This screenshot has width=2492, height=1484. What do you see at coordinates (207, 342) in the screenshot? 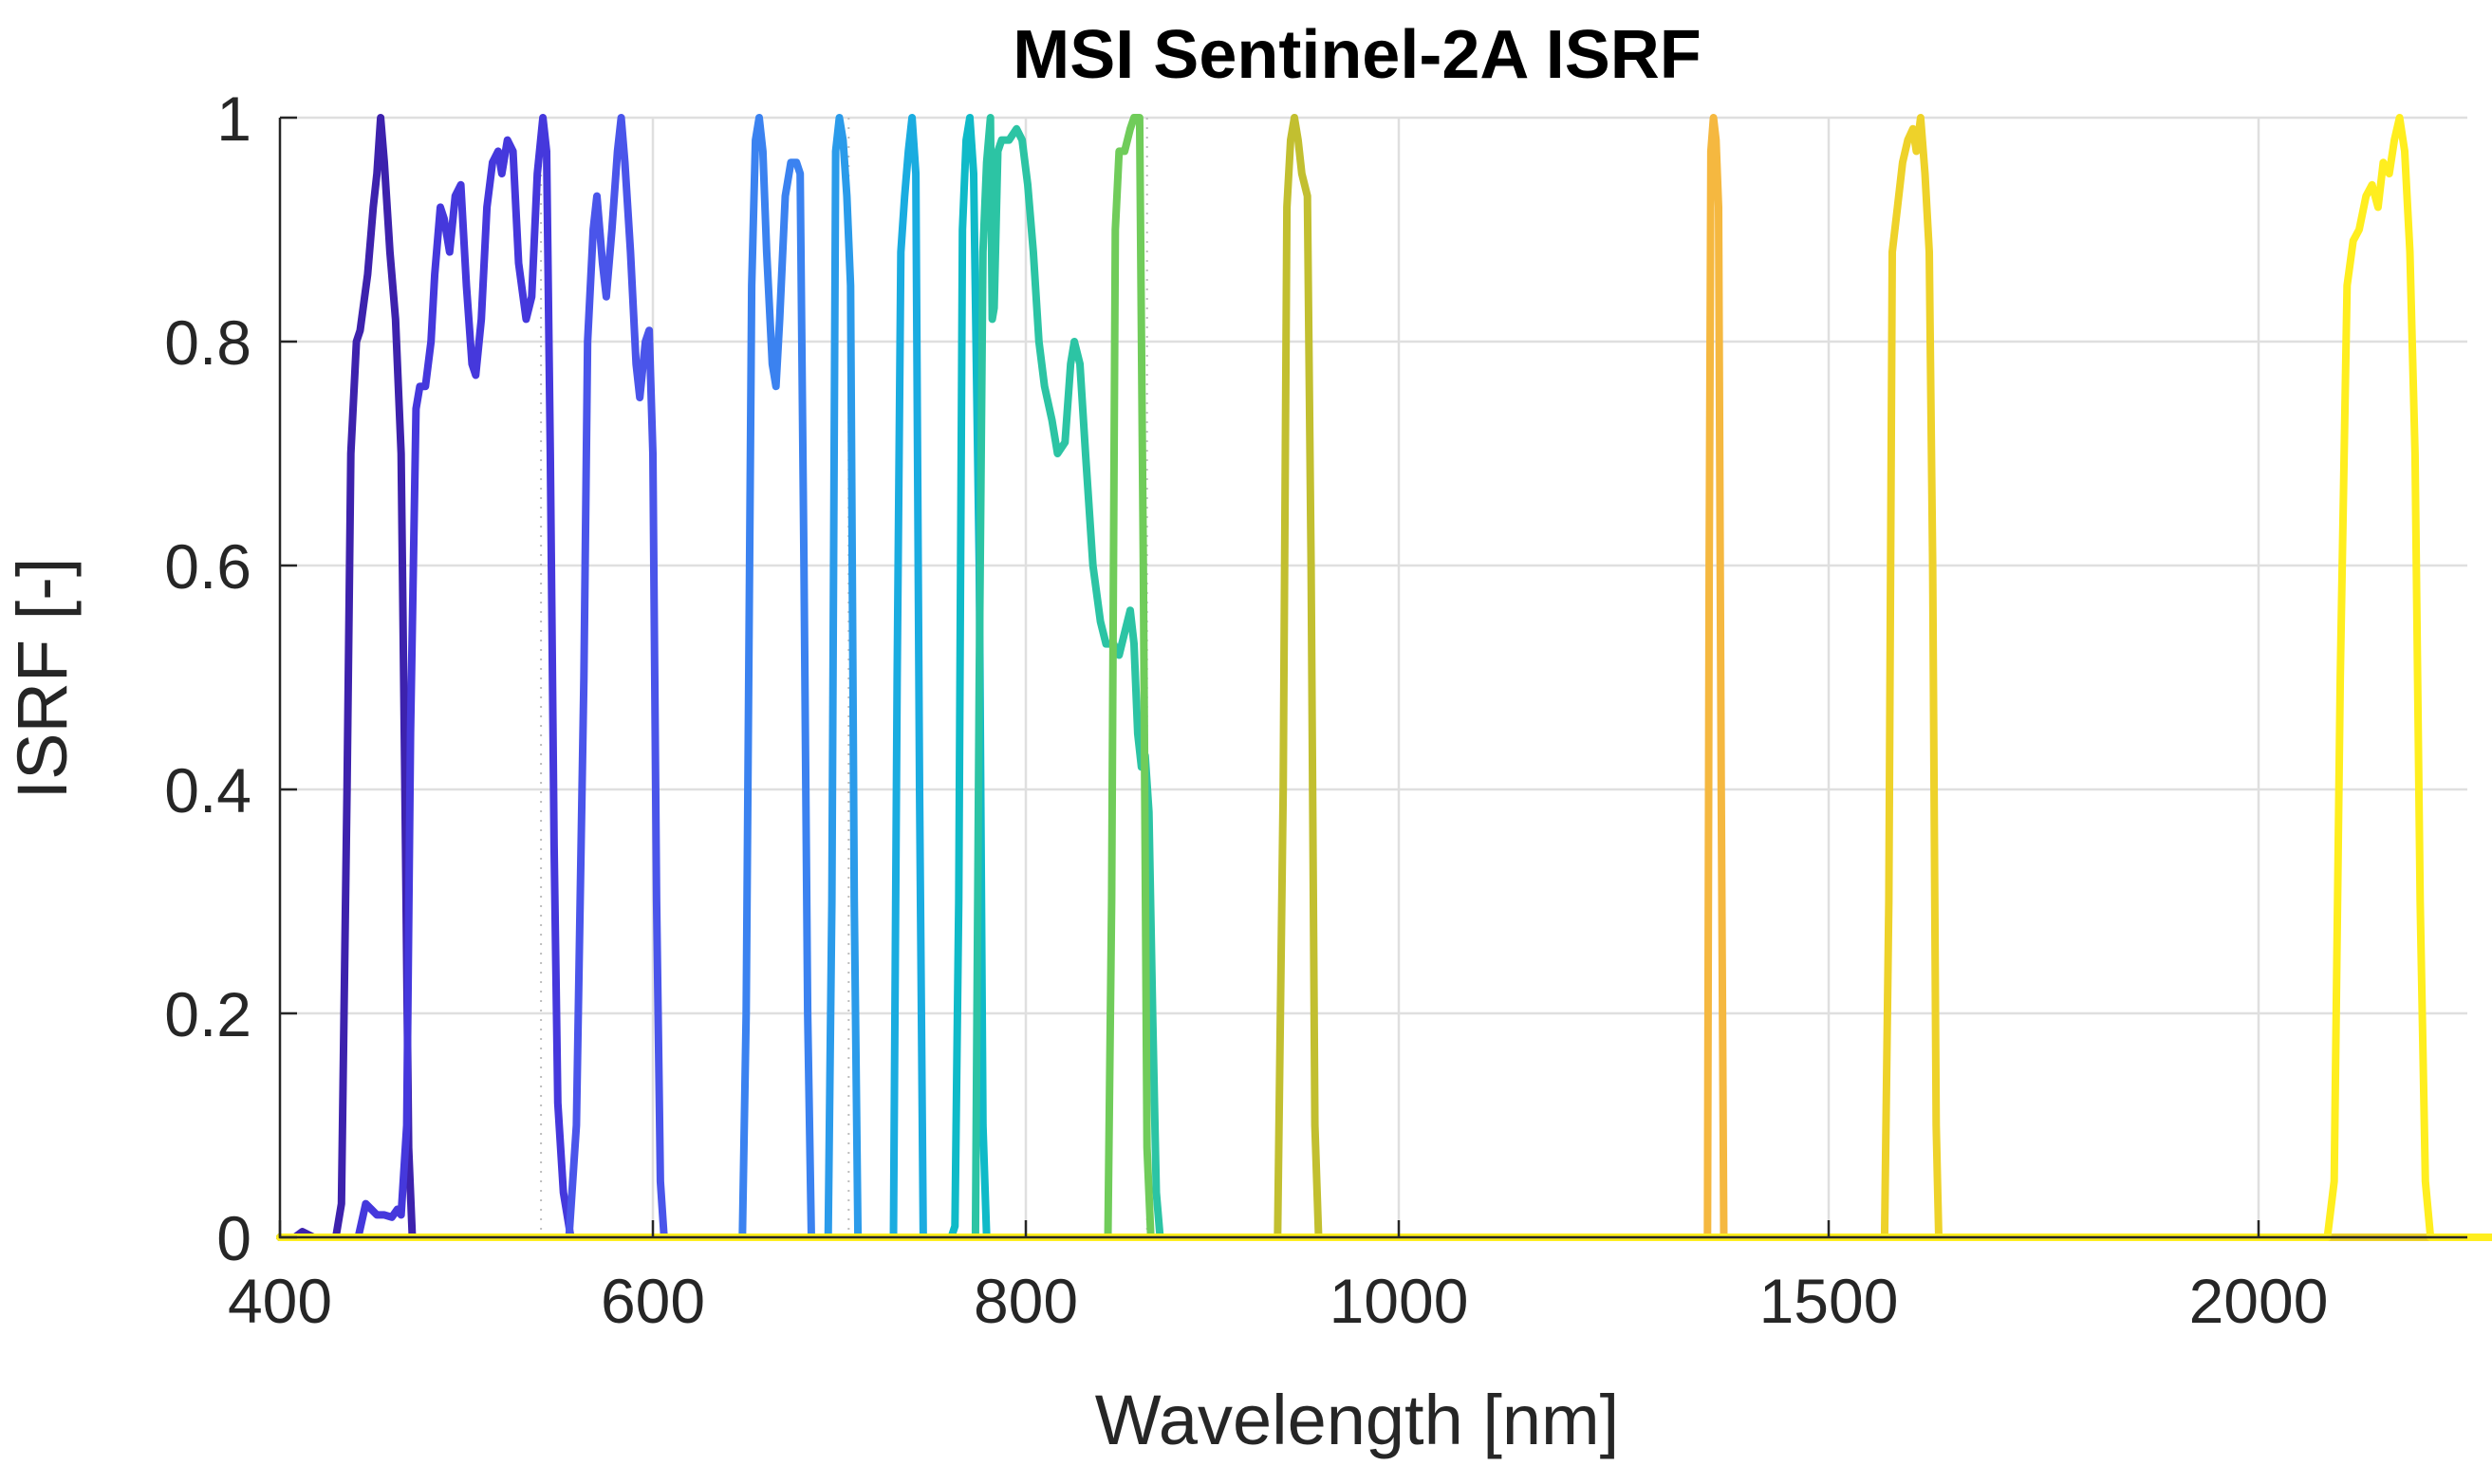
I see `y-tick-label: 0.8` at bounding box center [207, 342].